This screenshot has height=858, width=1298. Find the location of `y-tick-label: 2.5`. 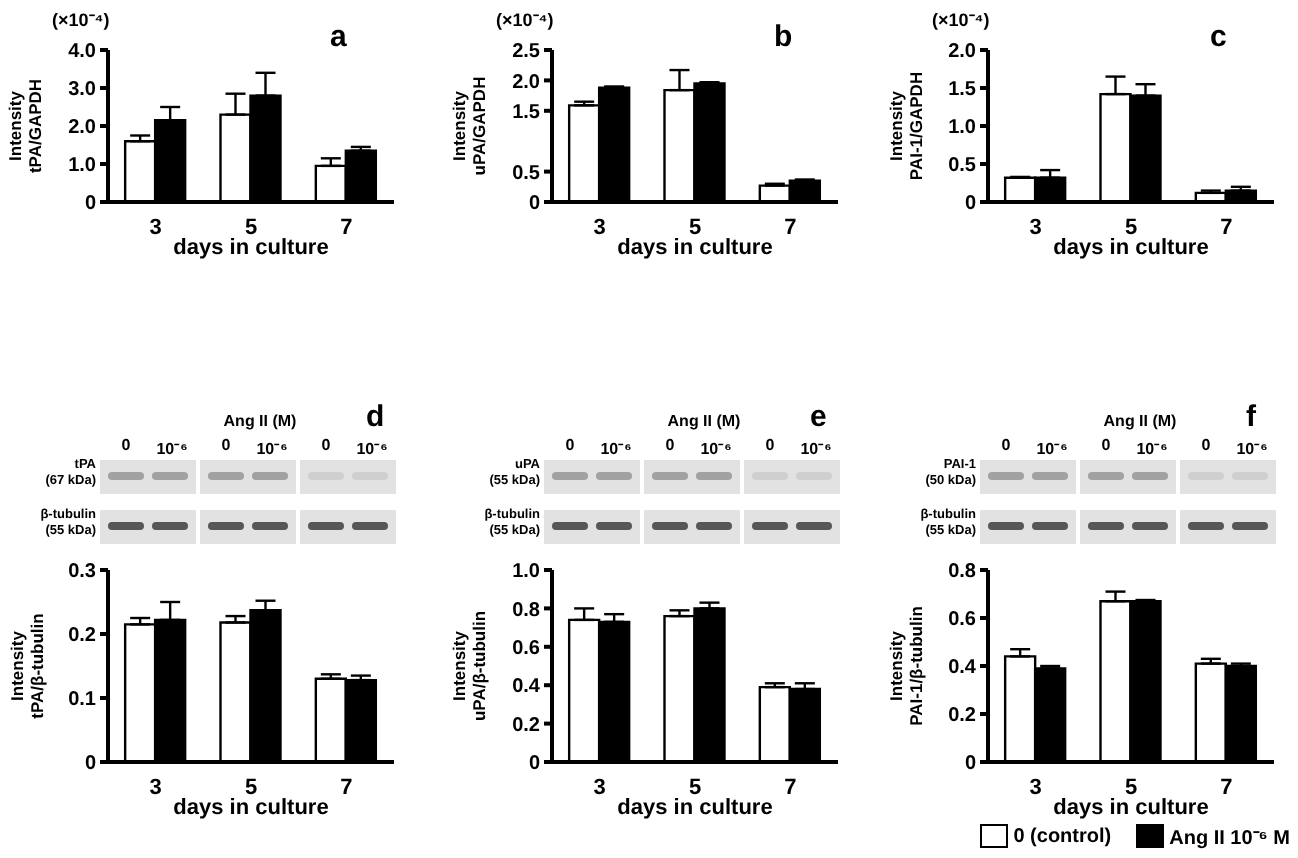

y-tick-label: 2.5 is located at coordinates (526, 52).